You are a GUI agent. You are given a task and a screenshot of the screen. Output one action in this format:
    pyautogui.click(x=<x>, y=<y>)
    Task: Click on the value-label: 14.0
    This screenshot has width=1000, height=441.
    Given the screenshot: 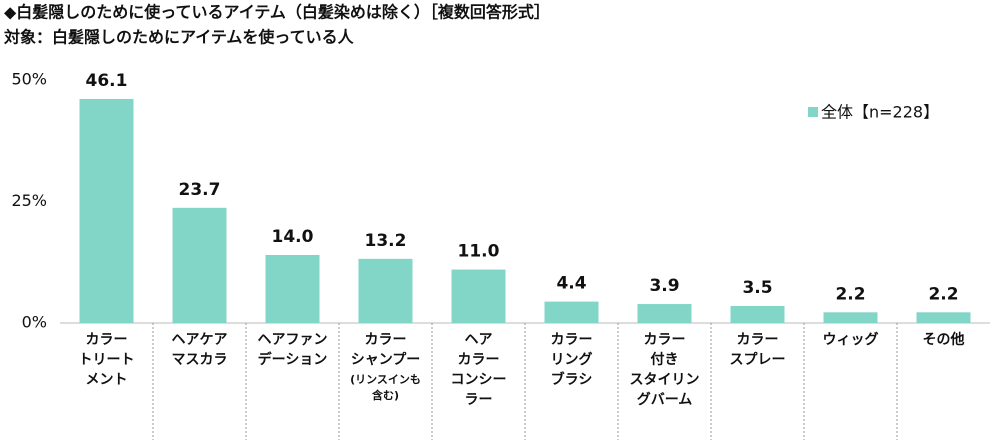 What is the action you would take?
    pyautogui.click(x=293, y=237)
    